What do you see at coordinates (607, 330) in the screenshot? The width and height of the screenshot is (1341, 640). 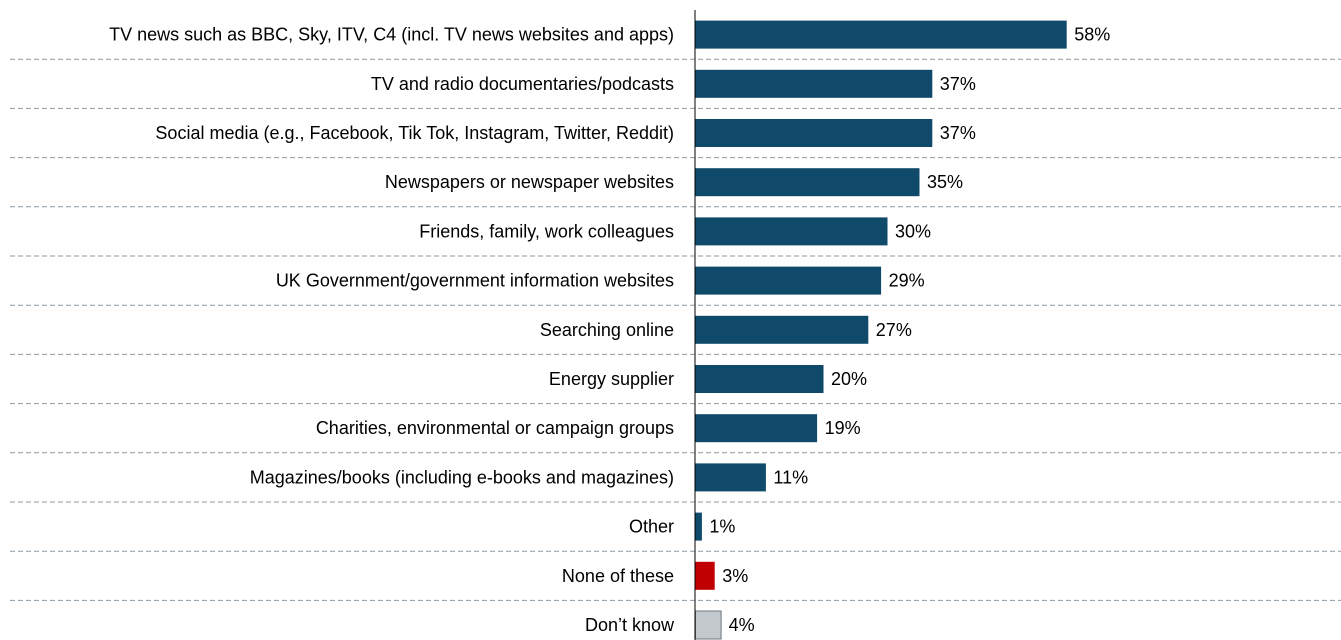 I see `category-label: Searching online` at bounding box center [607, 330].